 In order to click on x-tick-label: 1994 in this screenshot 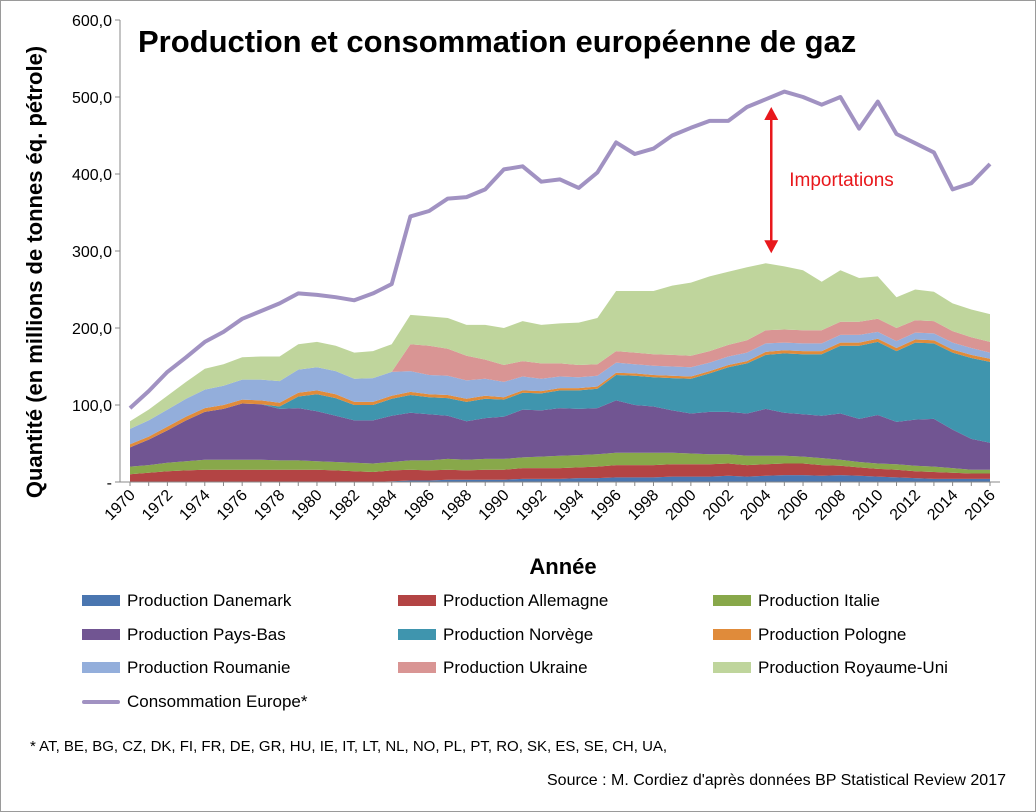, I will do `click(568, 505)`.